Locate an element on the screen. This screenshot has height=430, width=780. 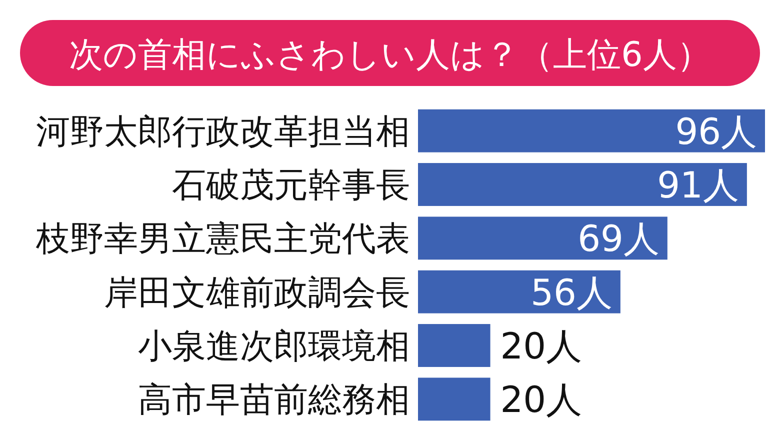
y-tick-label: 高市早苗前総務相 is located at coordinates (274, 400).